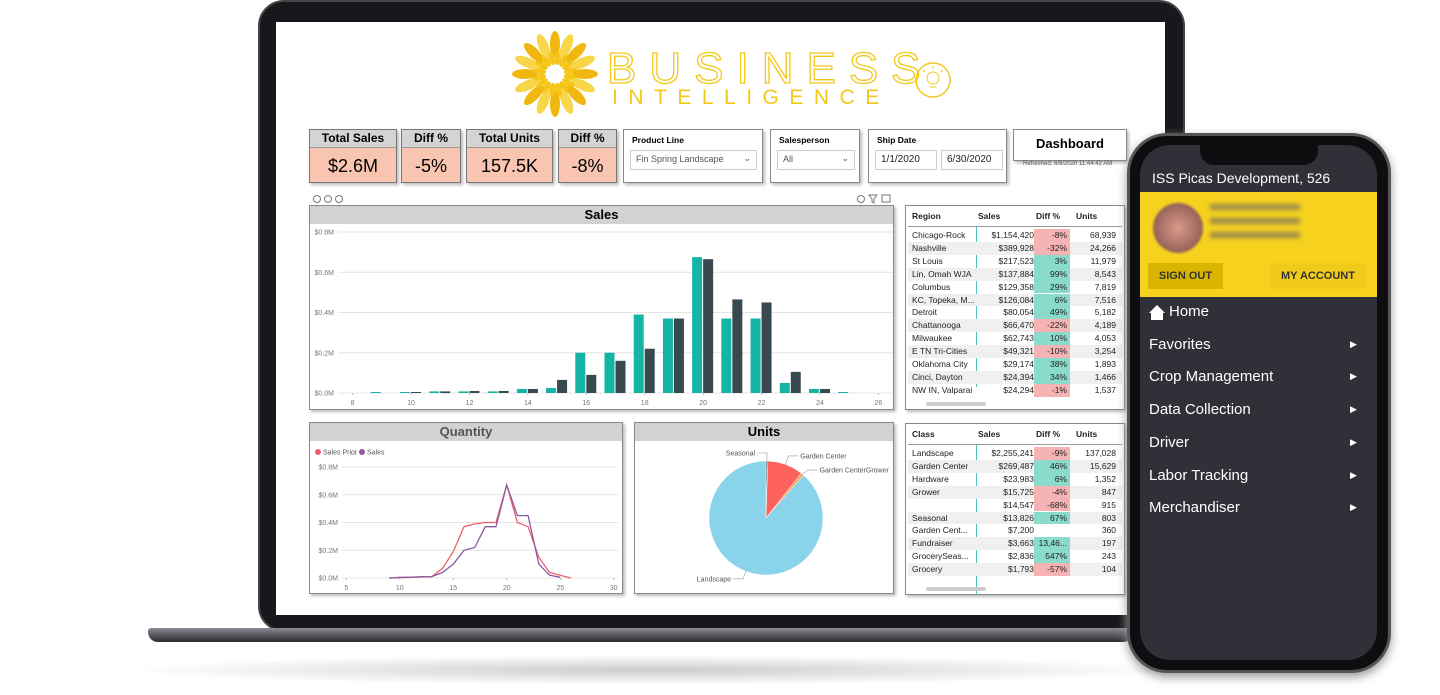 The width and height of the screenshot is (1440, 695). What do you see at coordinates (1103, 465) in the screenshot?
I see `table-cell: 15,629` at bounding box center [1103, 465].